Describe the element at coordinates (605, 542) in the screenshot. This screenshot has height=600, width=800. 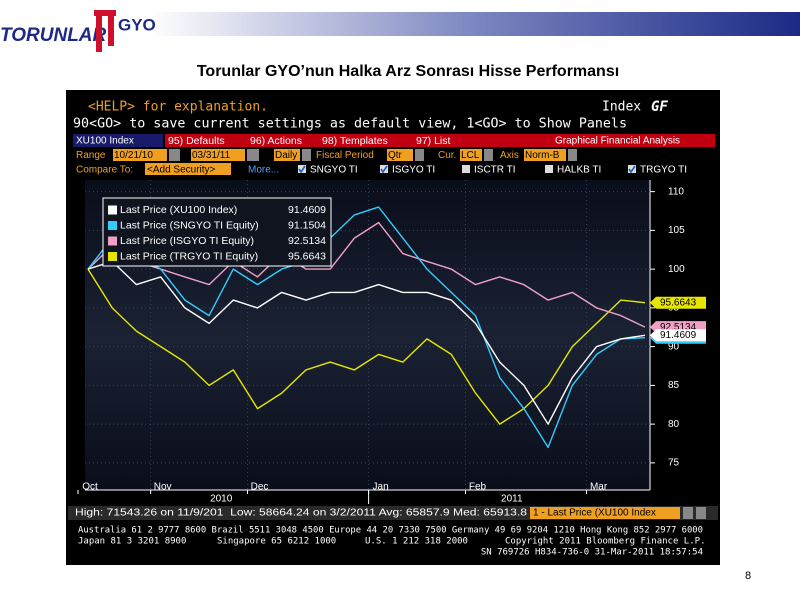
I see `footer-line: Copyright 2011 Bloomberg Finance L.P.` at that location.